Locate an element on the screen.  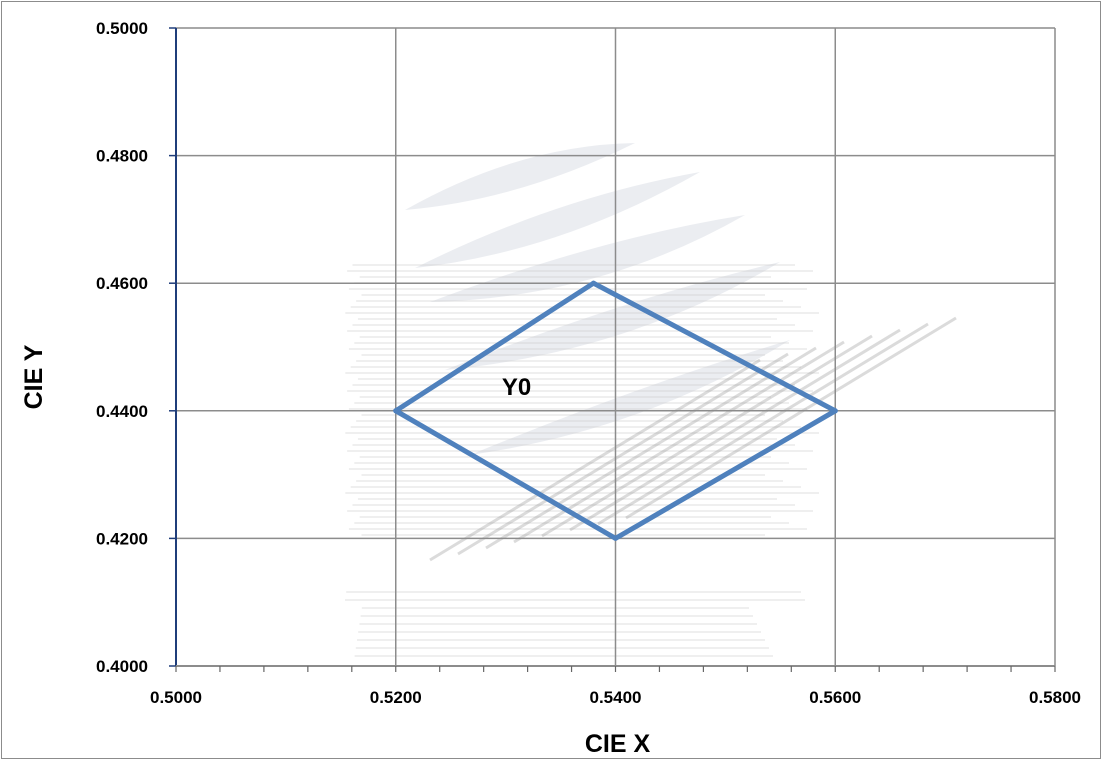
annotations: Y0 is located at coordinates (516, 387).